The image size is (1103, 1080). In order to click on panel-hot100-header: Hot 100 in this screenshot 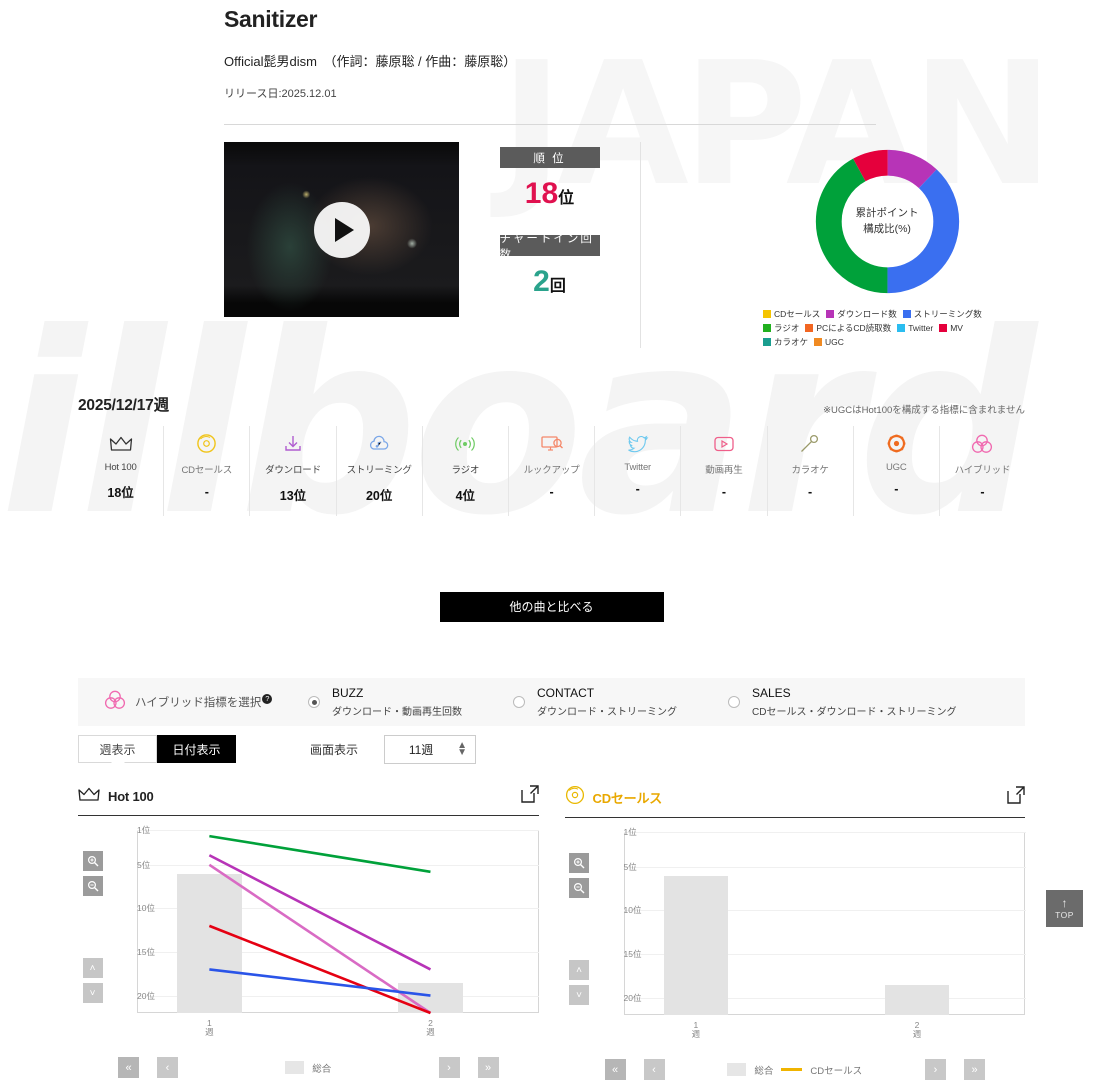, I will do `click(308, 800)`.